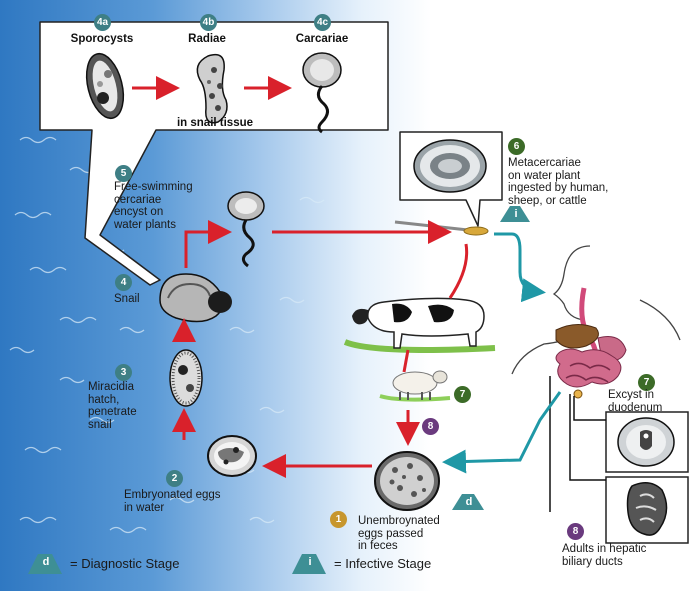 The height and width of the screenshot is (591, 696). What do you see at coordinates (647, 442) in the screenshot?
I see `excyst-inset` at bounding box center [647, 442].